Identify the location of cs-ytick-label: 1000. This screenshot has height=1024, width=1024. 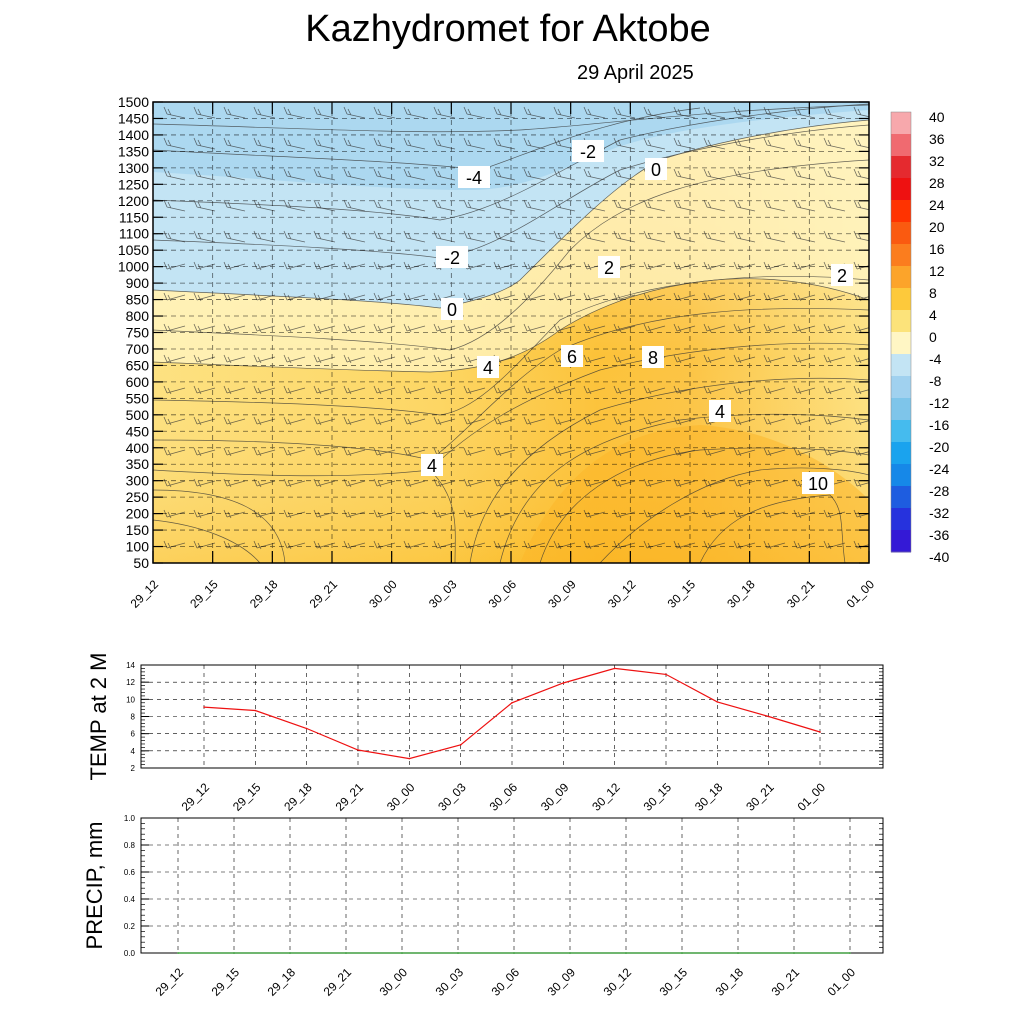
(133, 267).